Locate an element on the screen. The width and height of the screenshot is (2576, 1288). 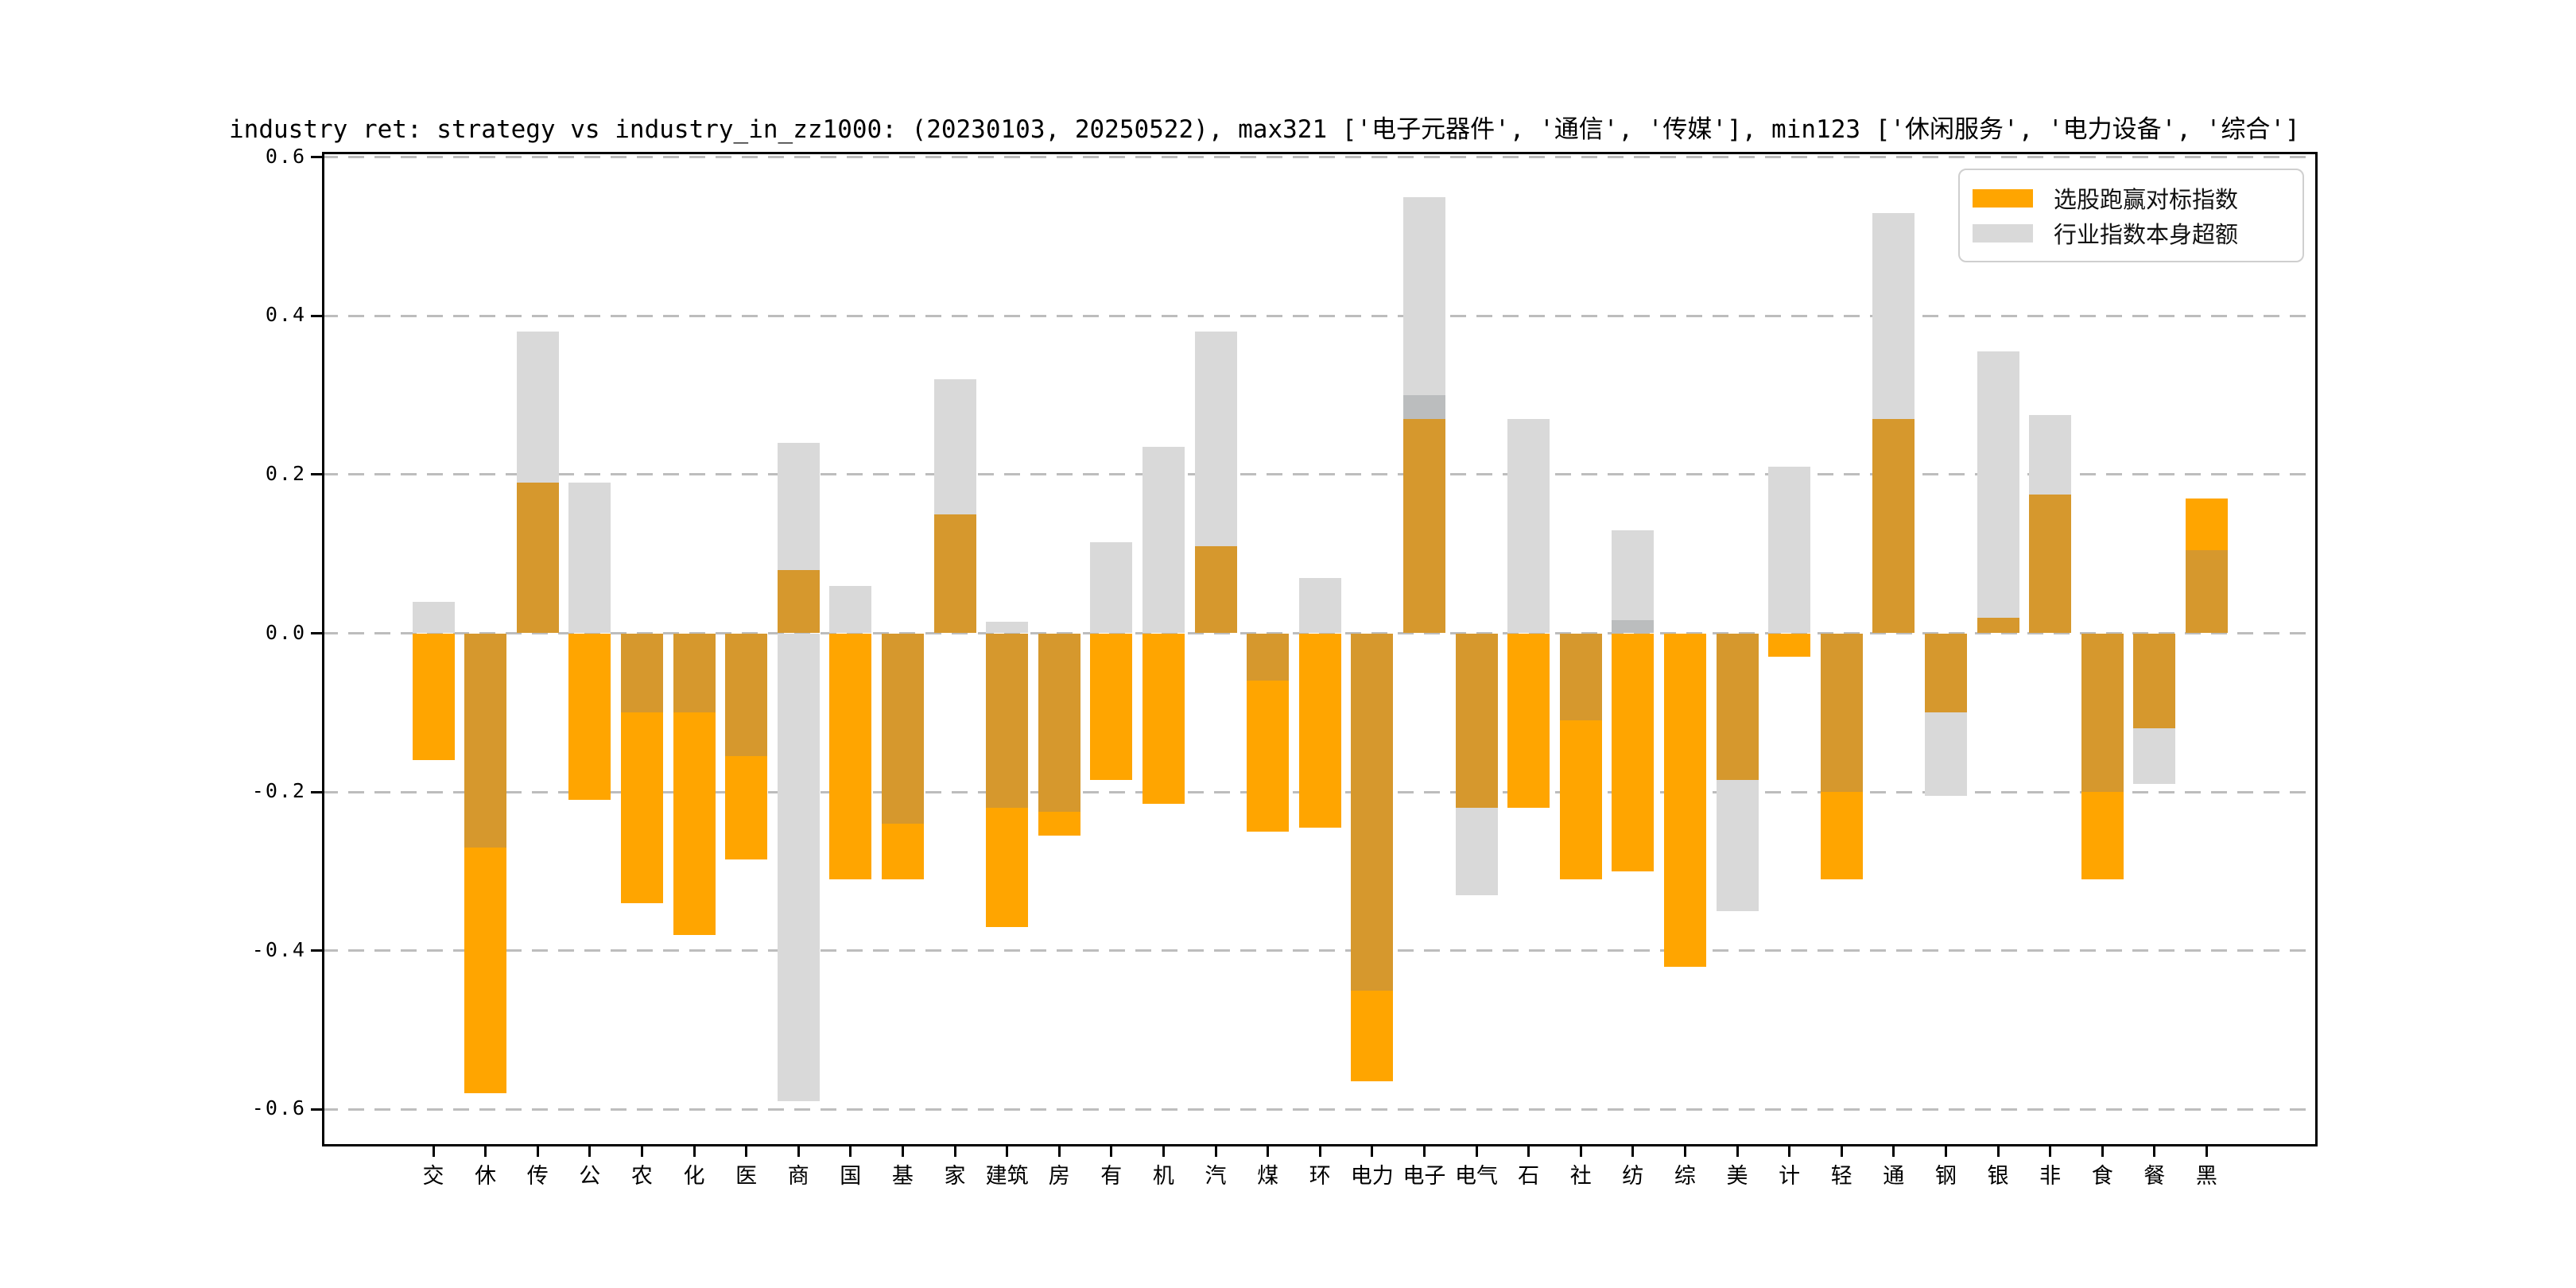
x-tick-label-房: 房 is located at coordinates (1059, 1176).